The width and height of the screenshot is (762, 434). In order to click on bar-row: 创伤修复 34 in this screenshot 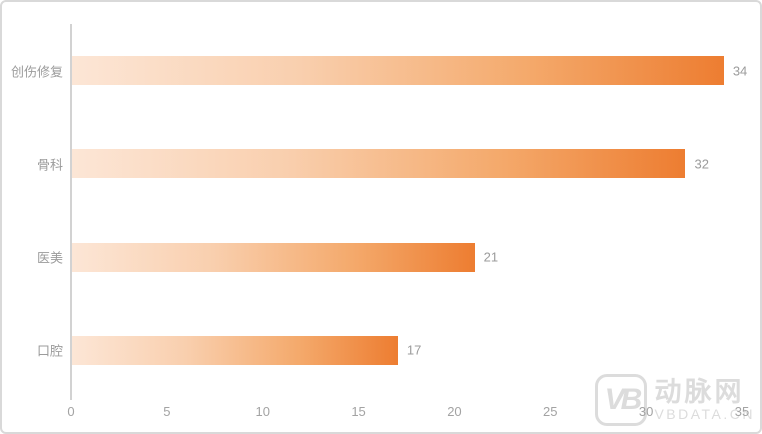, I will do `click(381, 71)`.